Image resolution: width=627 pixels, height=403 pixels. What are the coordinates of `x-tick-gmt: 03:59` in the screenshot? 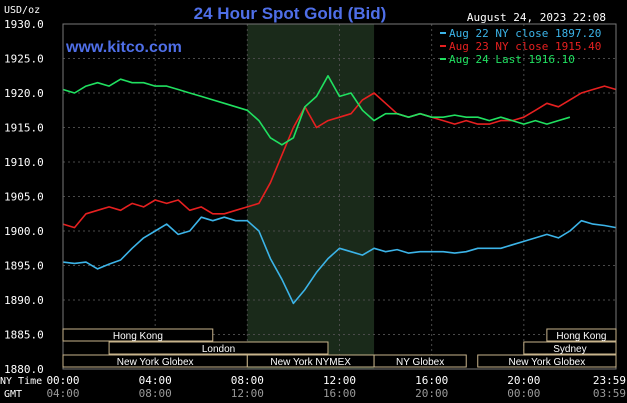 It's located at (609, 393).